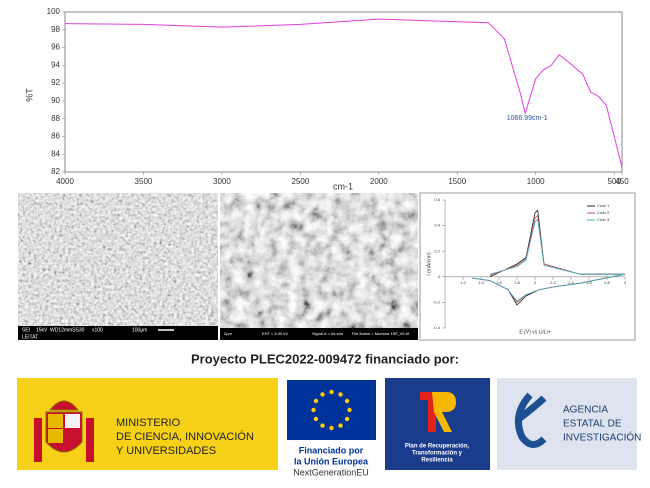 The image size is (650, 488). What do you see at coordinates (67, 330) in the screenshot?
I see `sem-label: WD12mmSS30` at bounding box center [67, 330].